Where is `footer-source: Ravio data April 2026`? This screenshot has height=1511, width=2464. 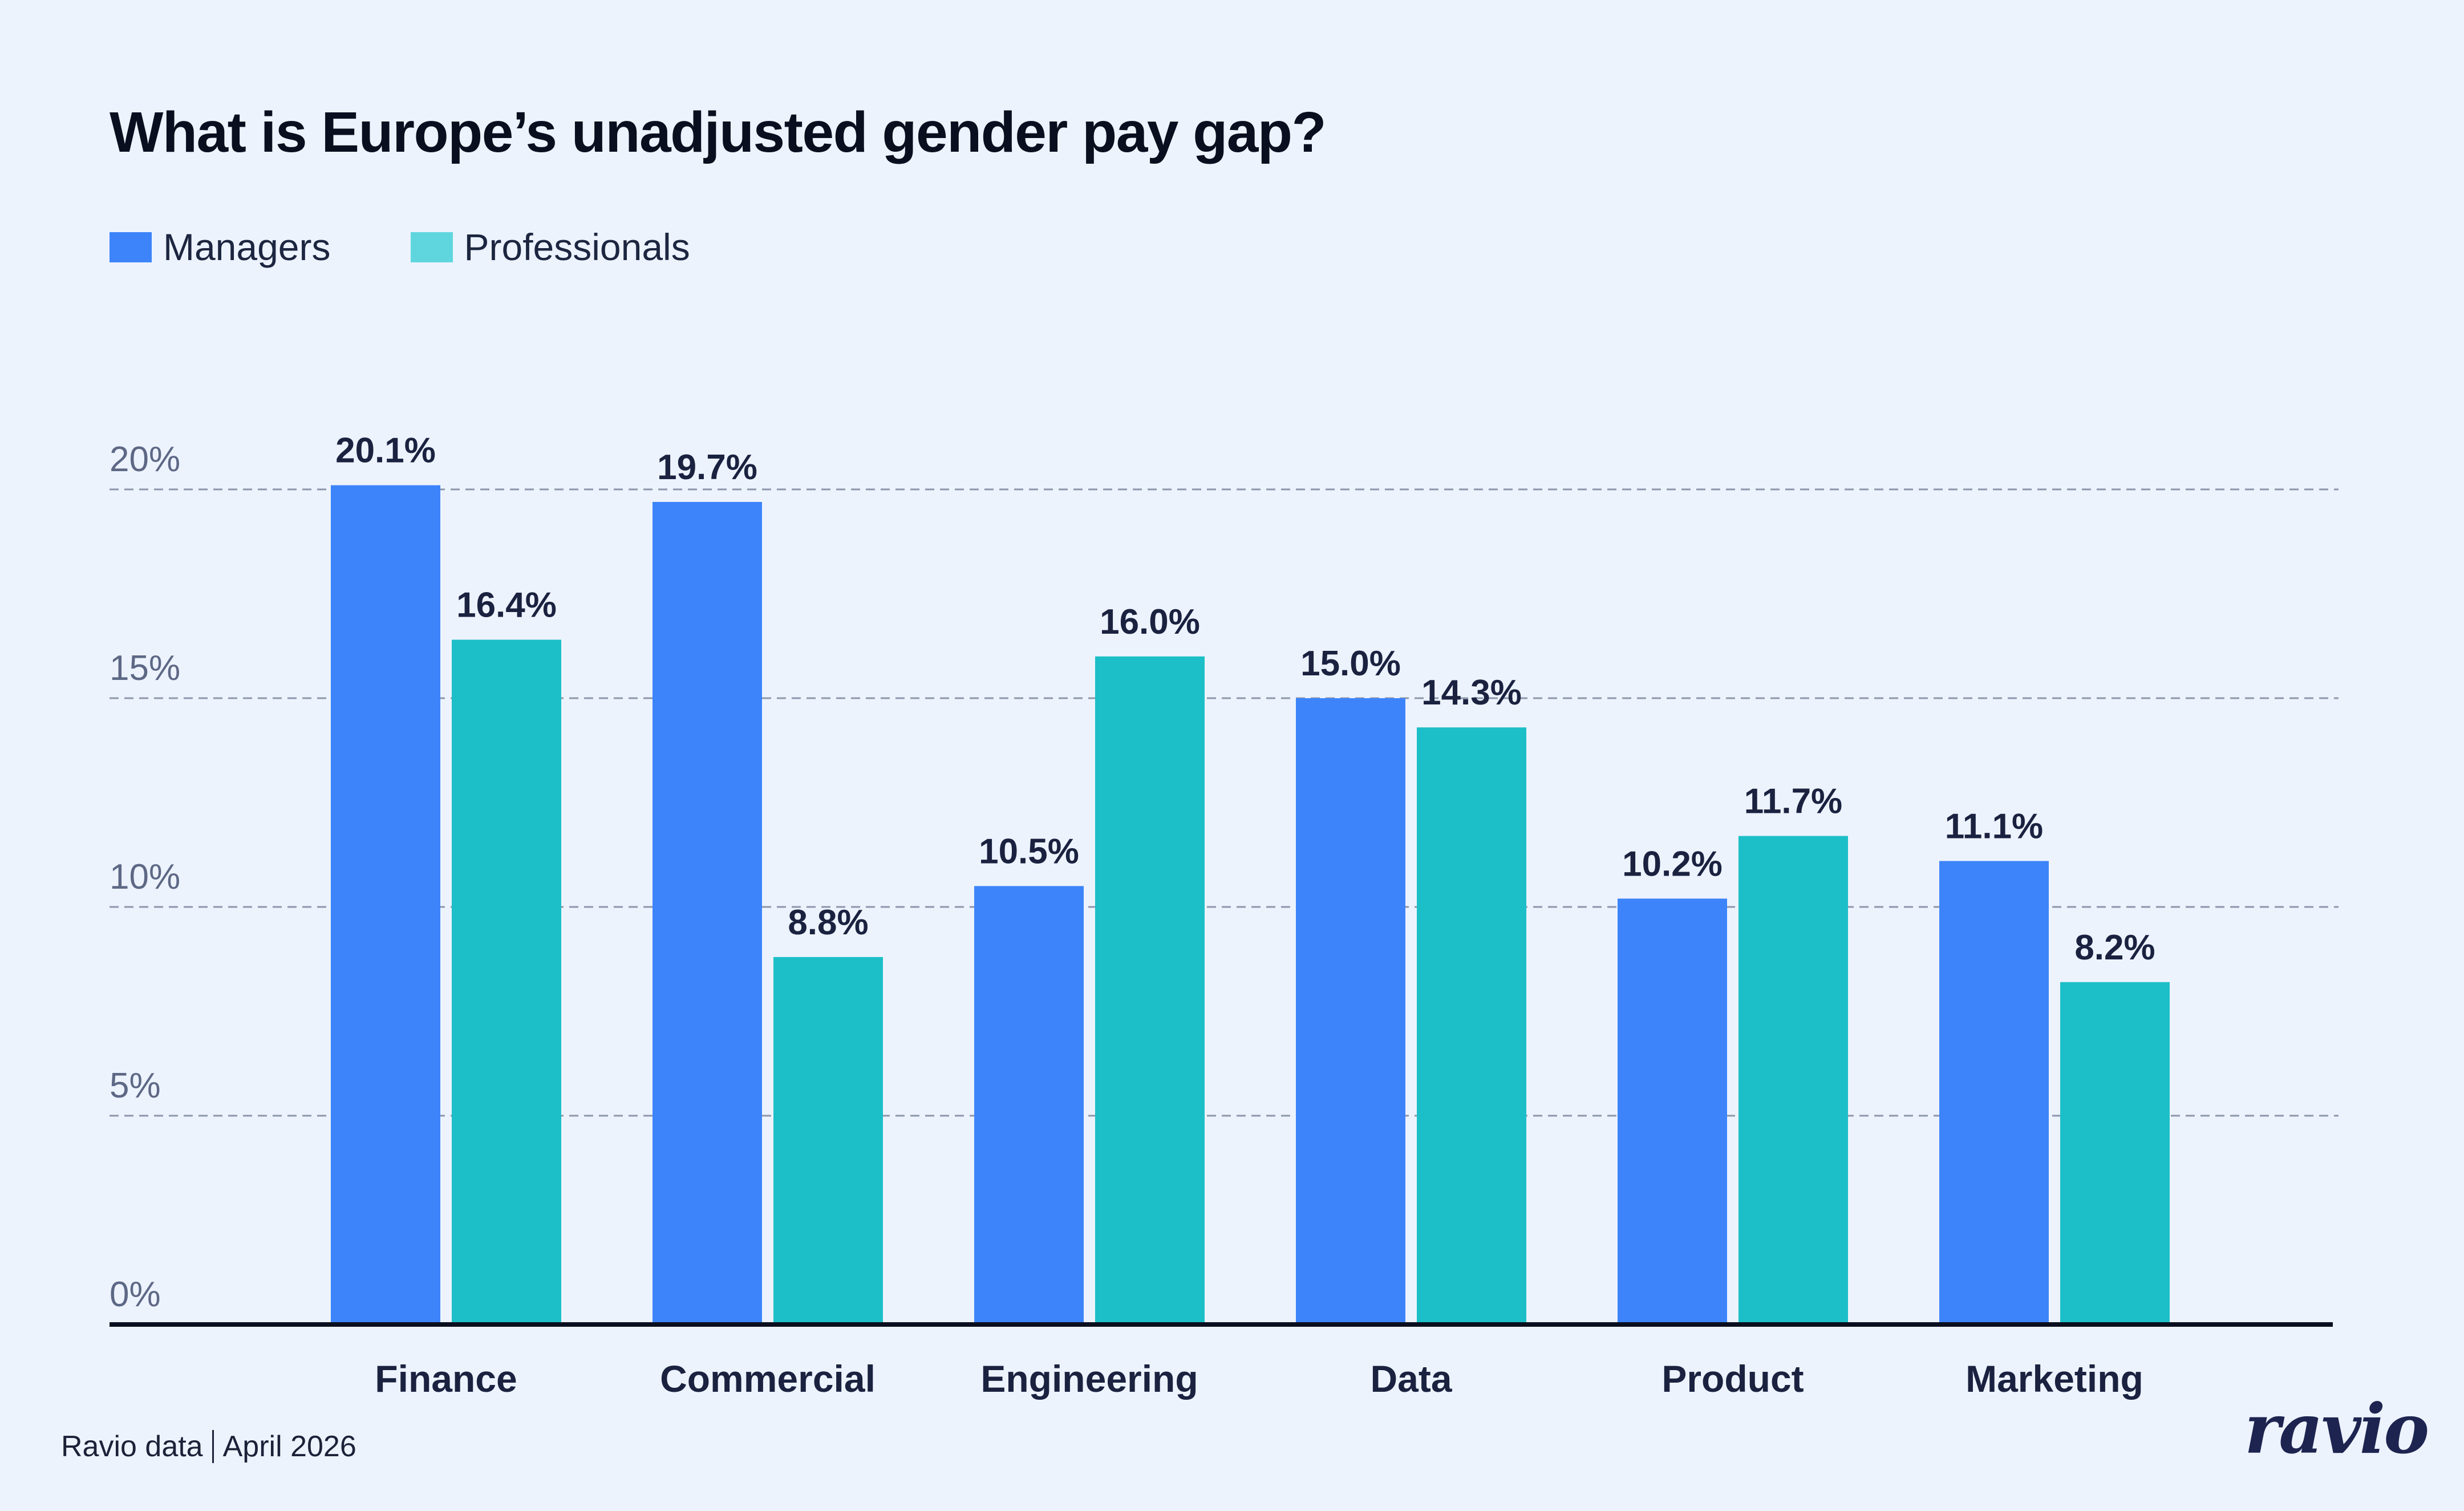 footer-source: Ravio data April 2026 is located at coordinates (208, 1446).